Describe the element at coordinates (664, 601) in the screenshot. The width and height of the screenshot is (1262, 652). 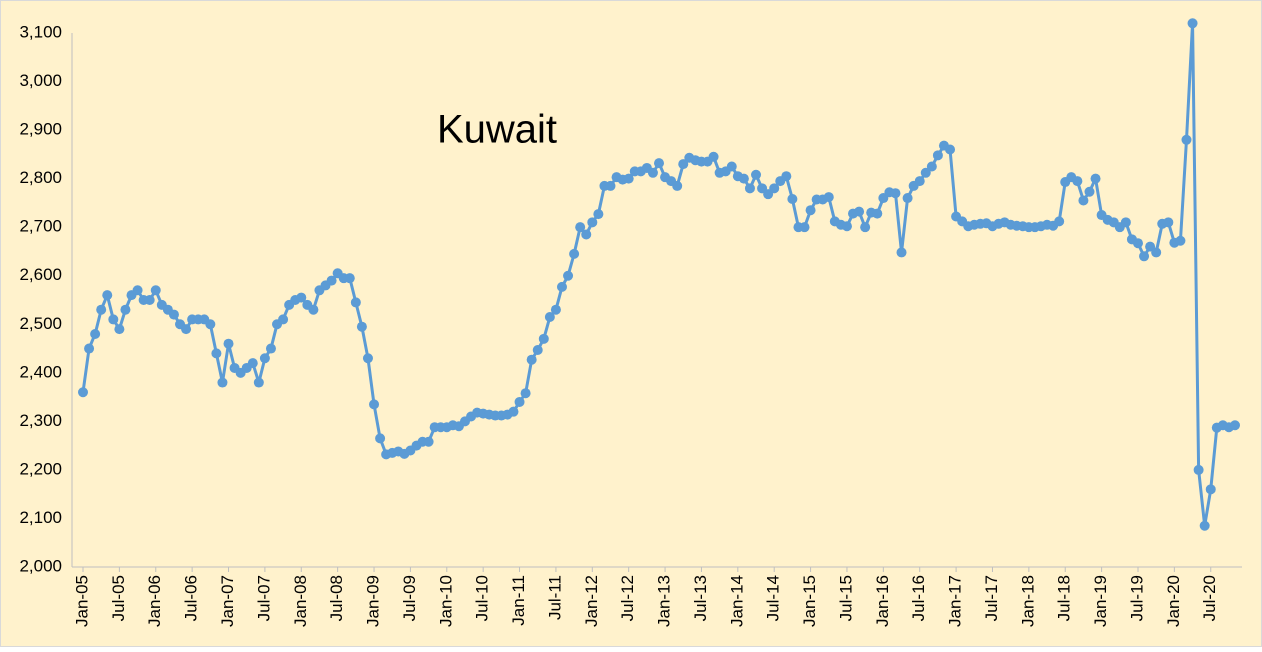
I see `x-tick-label: Jan-13` at that location.